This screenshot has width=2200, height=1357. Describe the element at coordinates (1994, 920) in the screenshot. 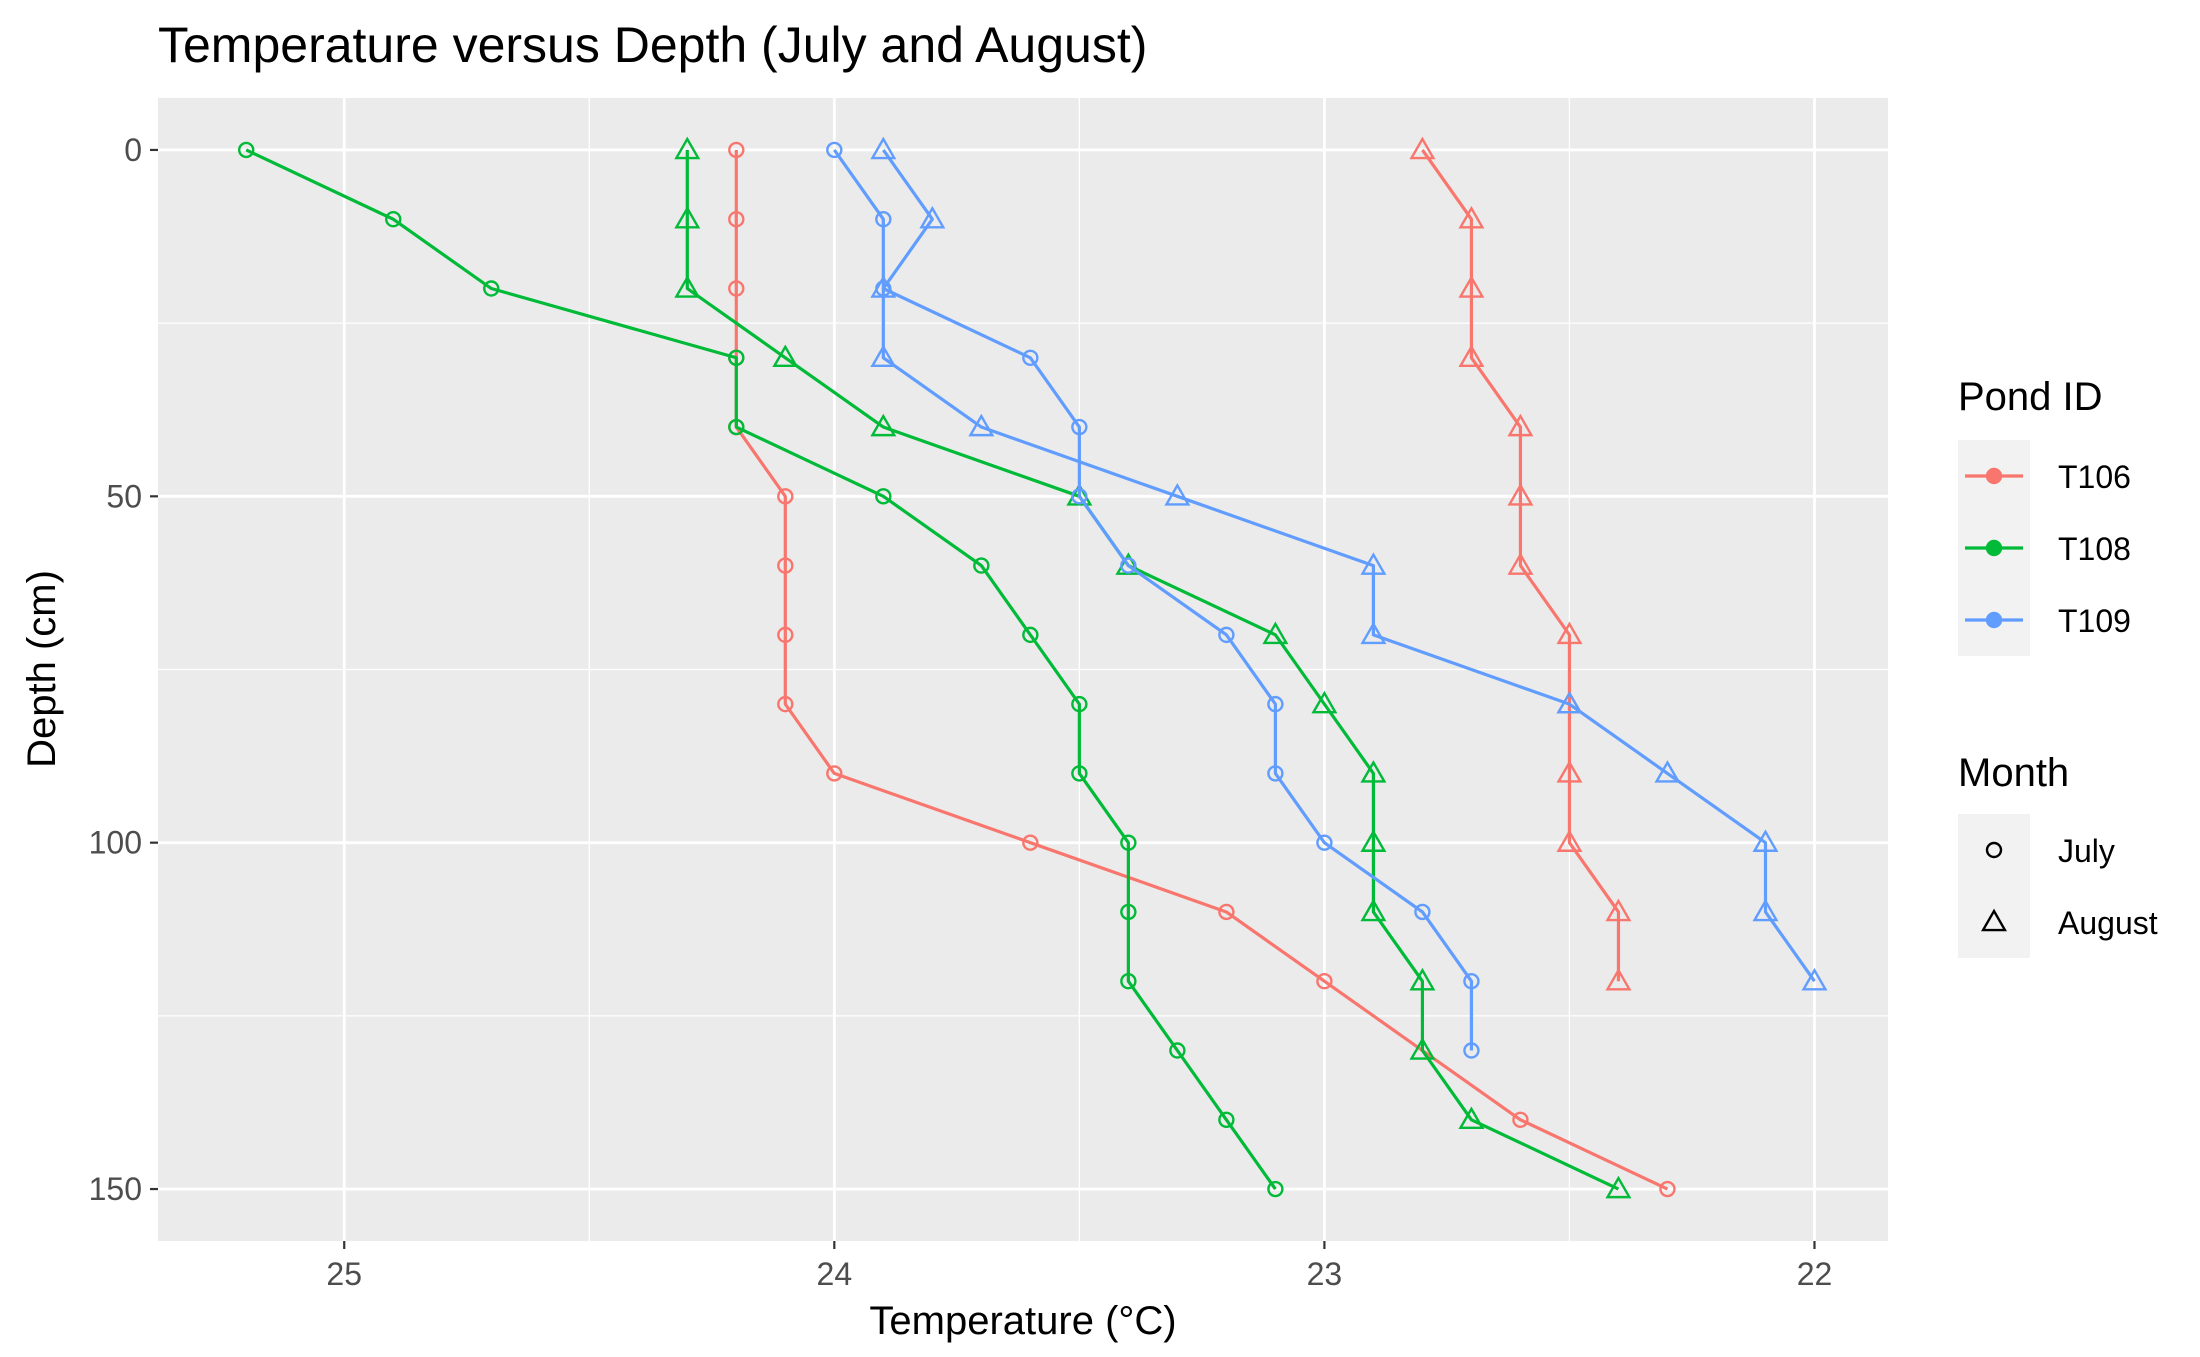

I see `legend-key-august` at that location.